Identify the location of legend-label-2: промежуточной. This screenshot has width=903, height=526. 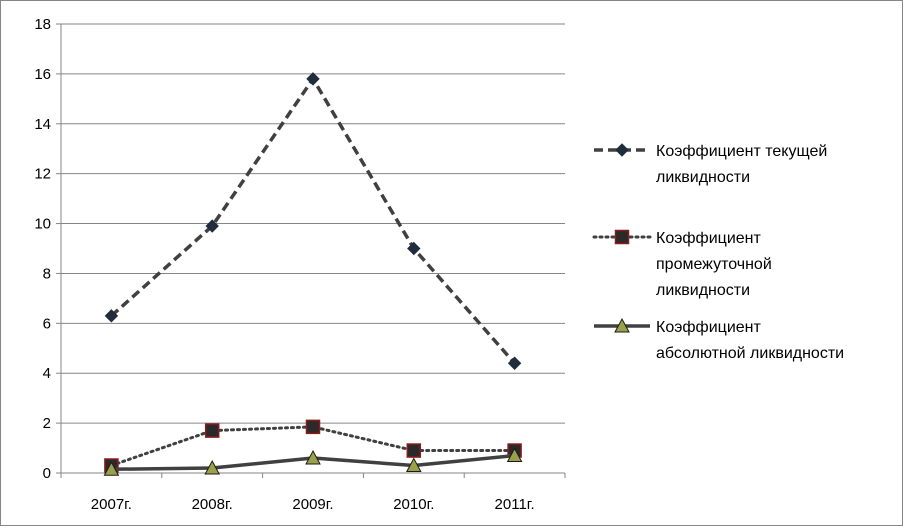
(714, 264).